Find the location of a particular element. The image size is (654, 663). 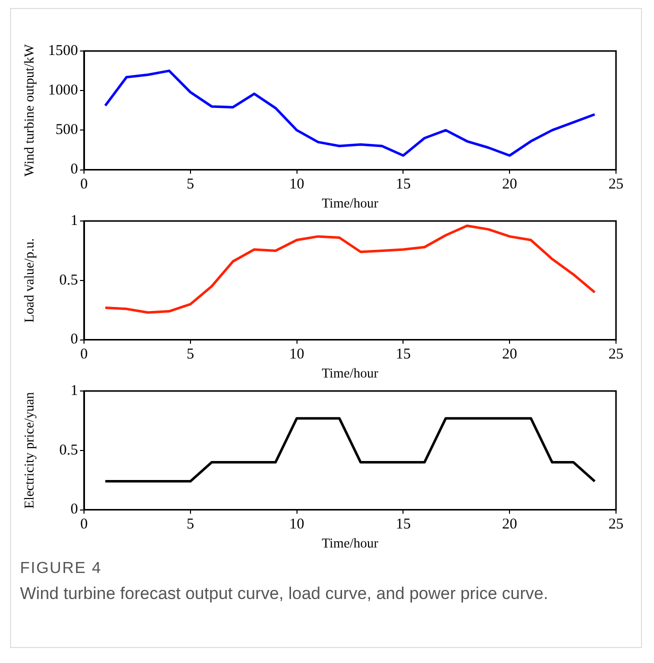

y-tick-label: 500 is located at coordinates (67, 130).